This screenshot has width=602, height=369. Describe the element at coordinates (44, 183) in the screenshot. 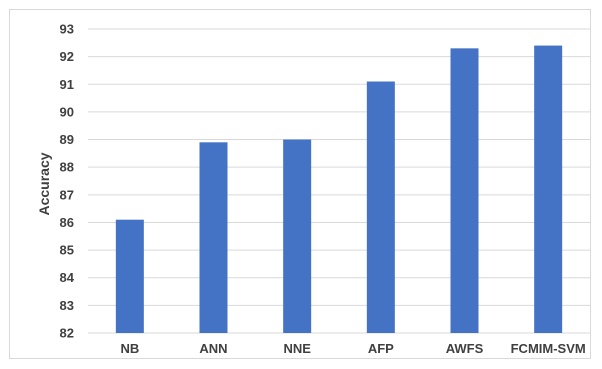

I see `y-axis-title: Accuracy` at that location.